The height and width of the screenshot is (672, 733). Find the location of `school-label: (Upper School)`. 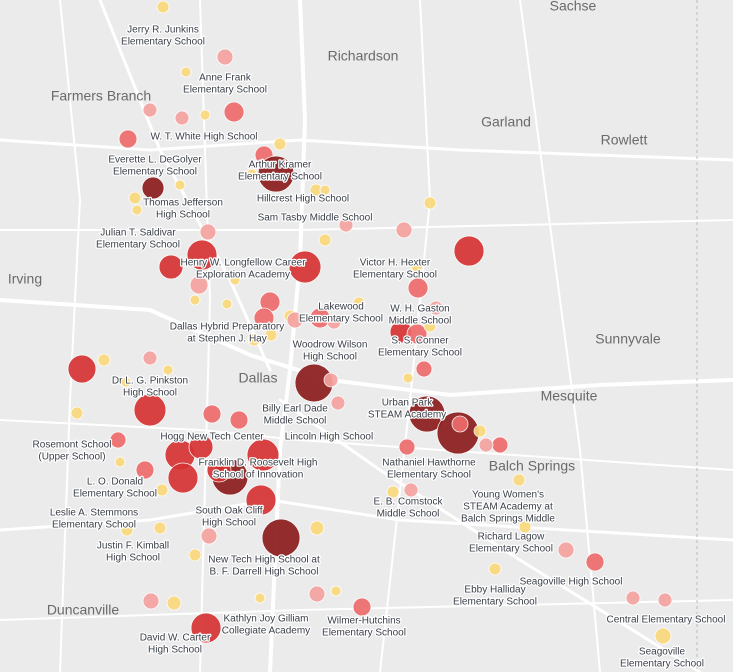

school-label: (Upper School) is located at coordinates (71, 457).